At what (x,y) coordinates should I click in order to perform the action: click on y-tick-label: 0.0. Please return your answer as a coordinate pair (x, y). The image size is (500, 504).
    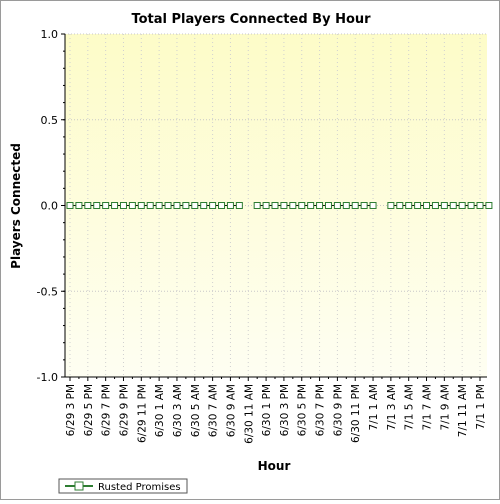
    Looking at the image, I should click on (50, 206).